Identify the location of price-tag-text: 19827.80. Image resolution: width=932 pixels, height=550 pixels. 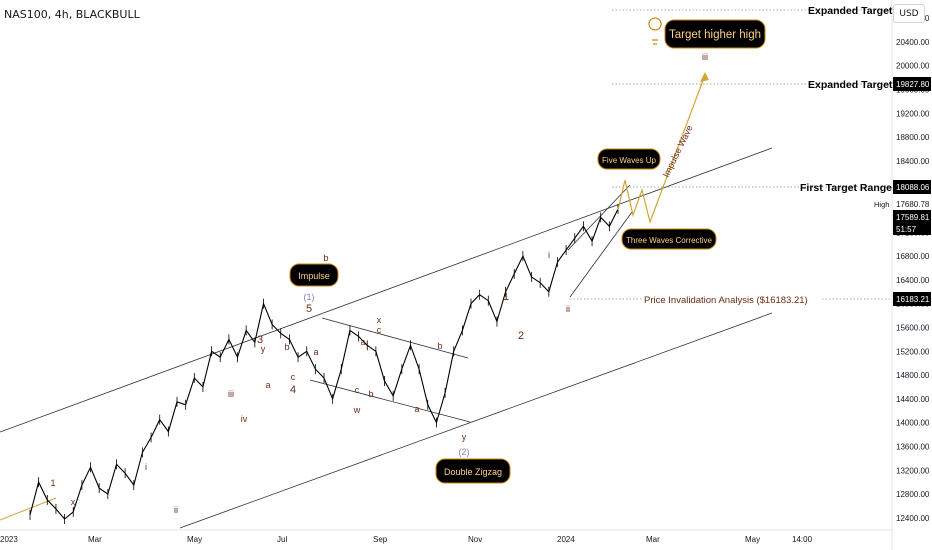
(913, 84).